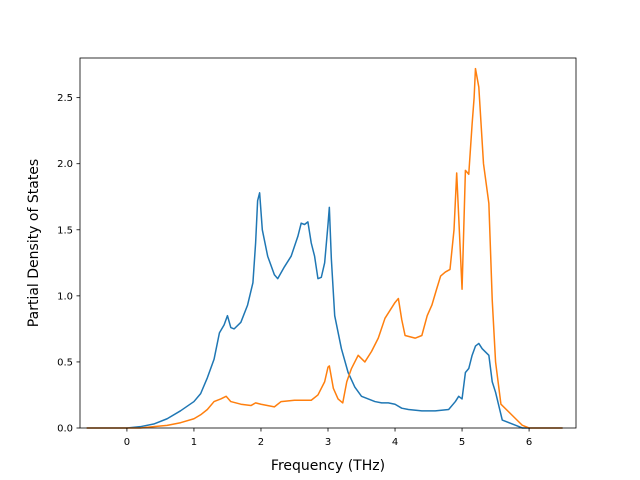 This screenshot has width=640, height=480. I want to click on x-tick-label: 0, so click(127, 442).